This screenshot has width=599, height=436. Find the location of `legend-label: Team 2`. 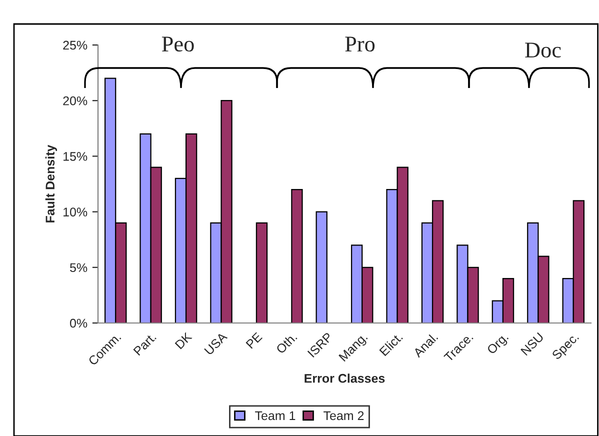

legend-label: Team 2 is located at coordinates (344, 415).